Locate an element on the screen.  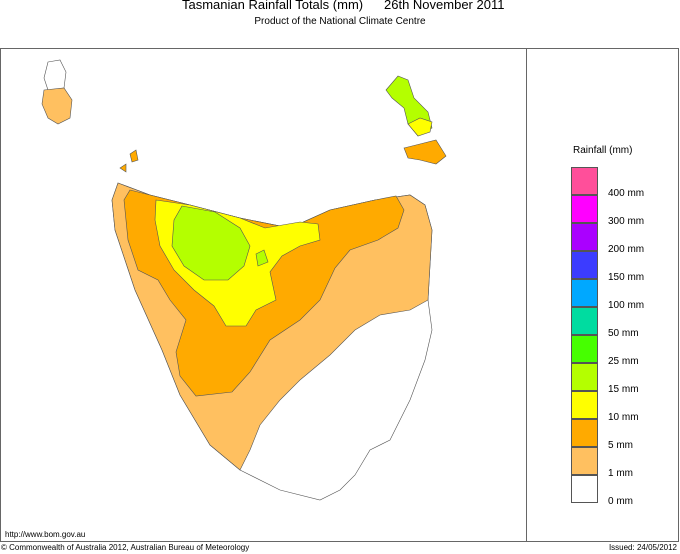
flinders-island-10mm is located at coordinates (420, 127).